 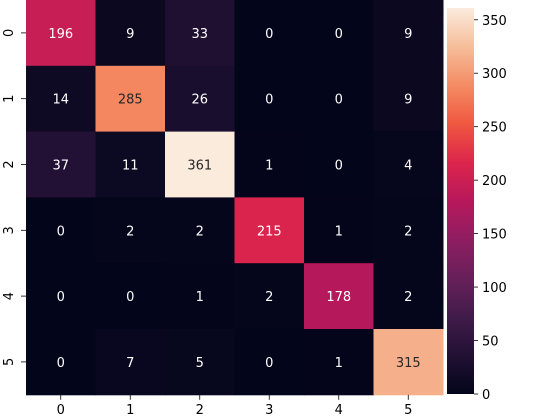 I want to click on cell-value-label: 315, so click(x=408, y=363).